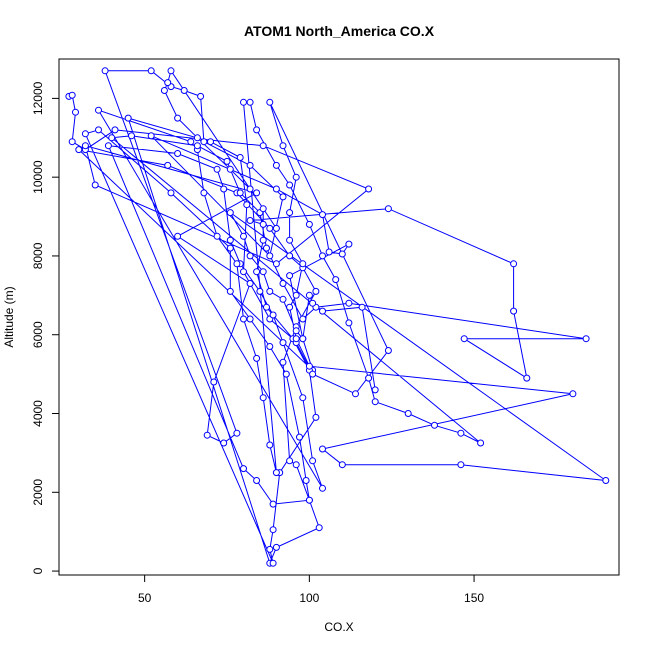  I want to click on x-tick-label: 150, so click(474, 598).